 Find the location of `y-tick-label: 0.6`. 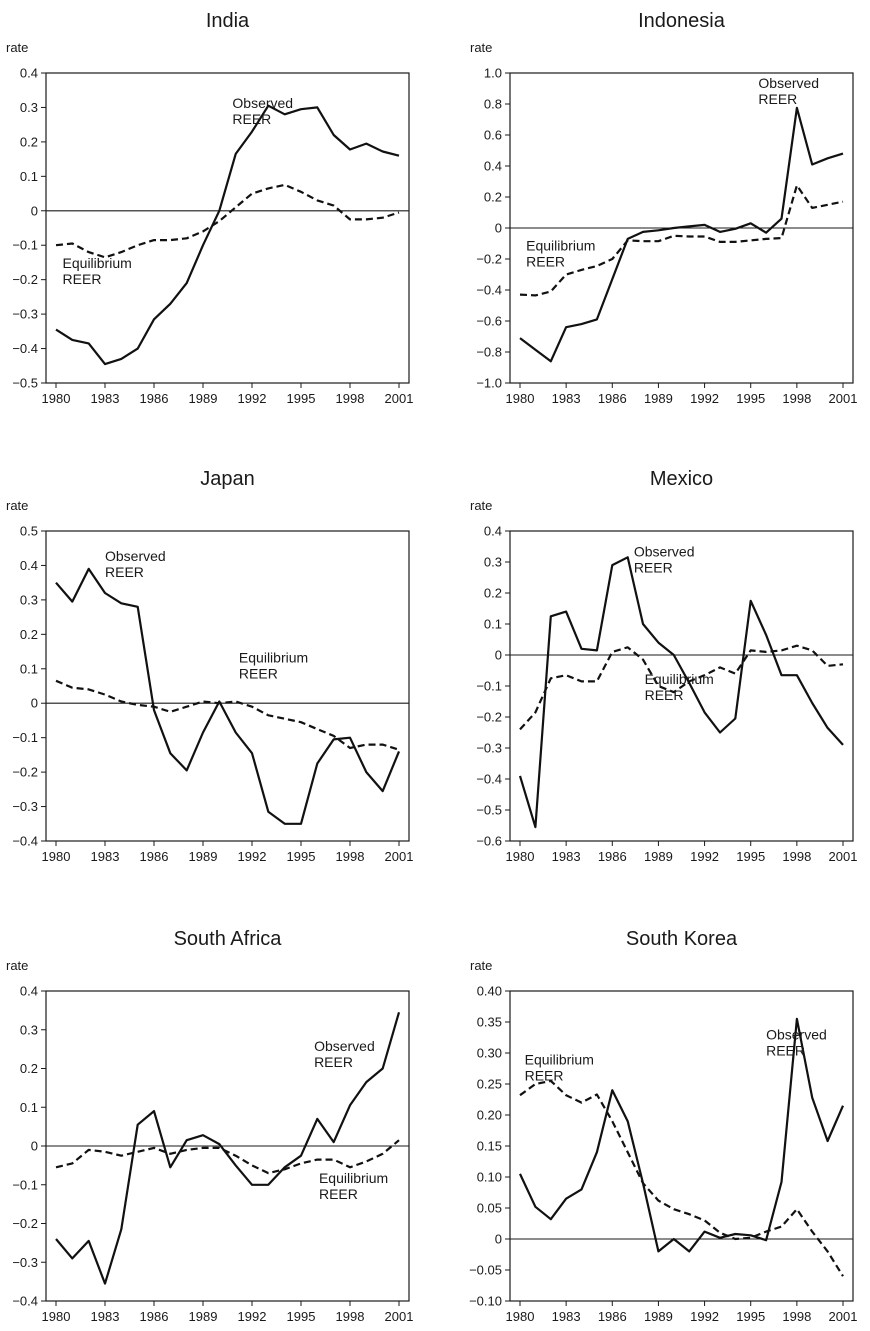

y-tick-label: 0.6 is located at coordinates (493, 135).